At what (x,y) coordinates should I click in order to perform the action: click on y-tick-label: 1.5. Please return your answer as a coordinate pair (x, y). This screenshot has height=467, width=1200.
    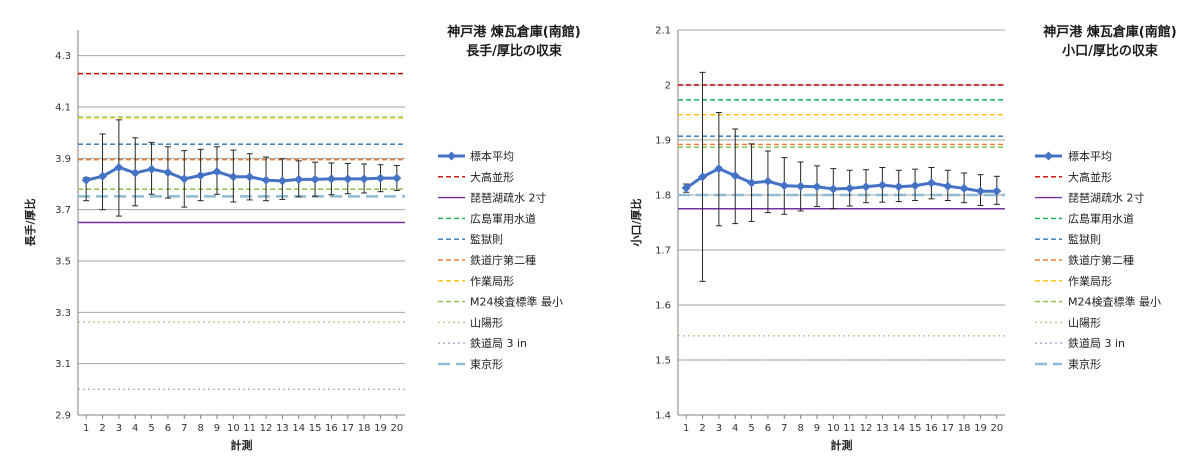
    Looking at the image, I should click on (663, 361).